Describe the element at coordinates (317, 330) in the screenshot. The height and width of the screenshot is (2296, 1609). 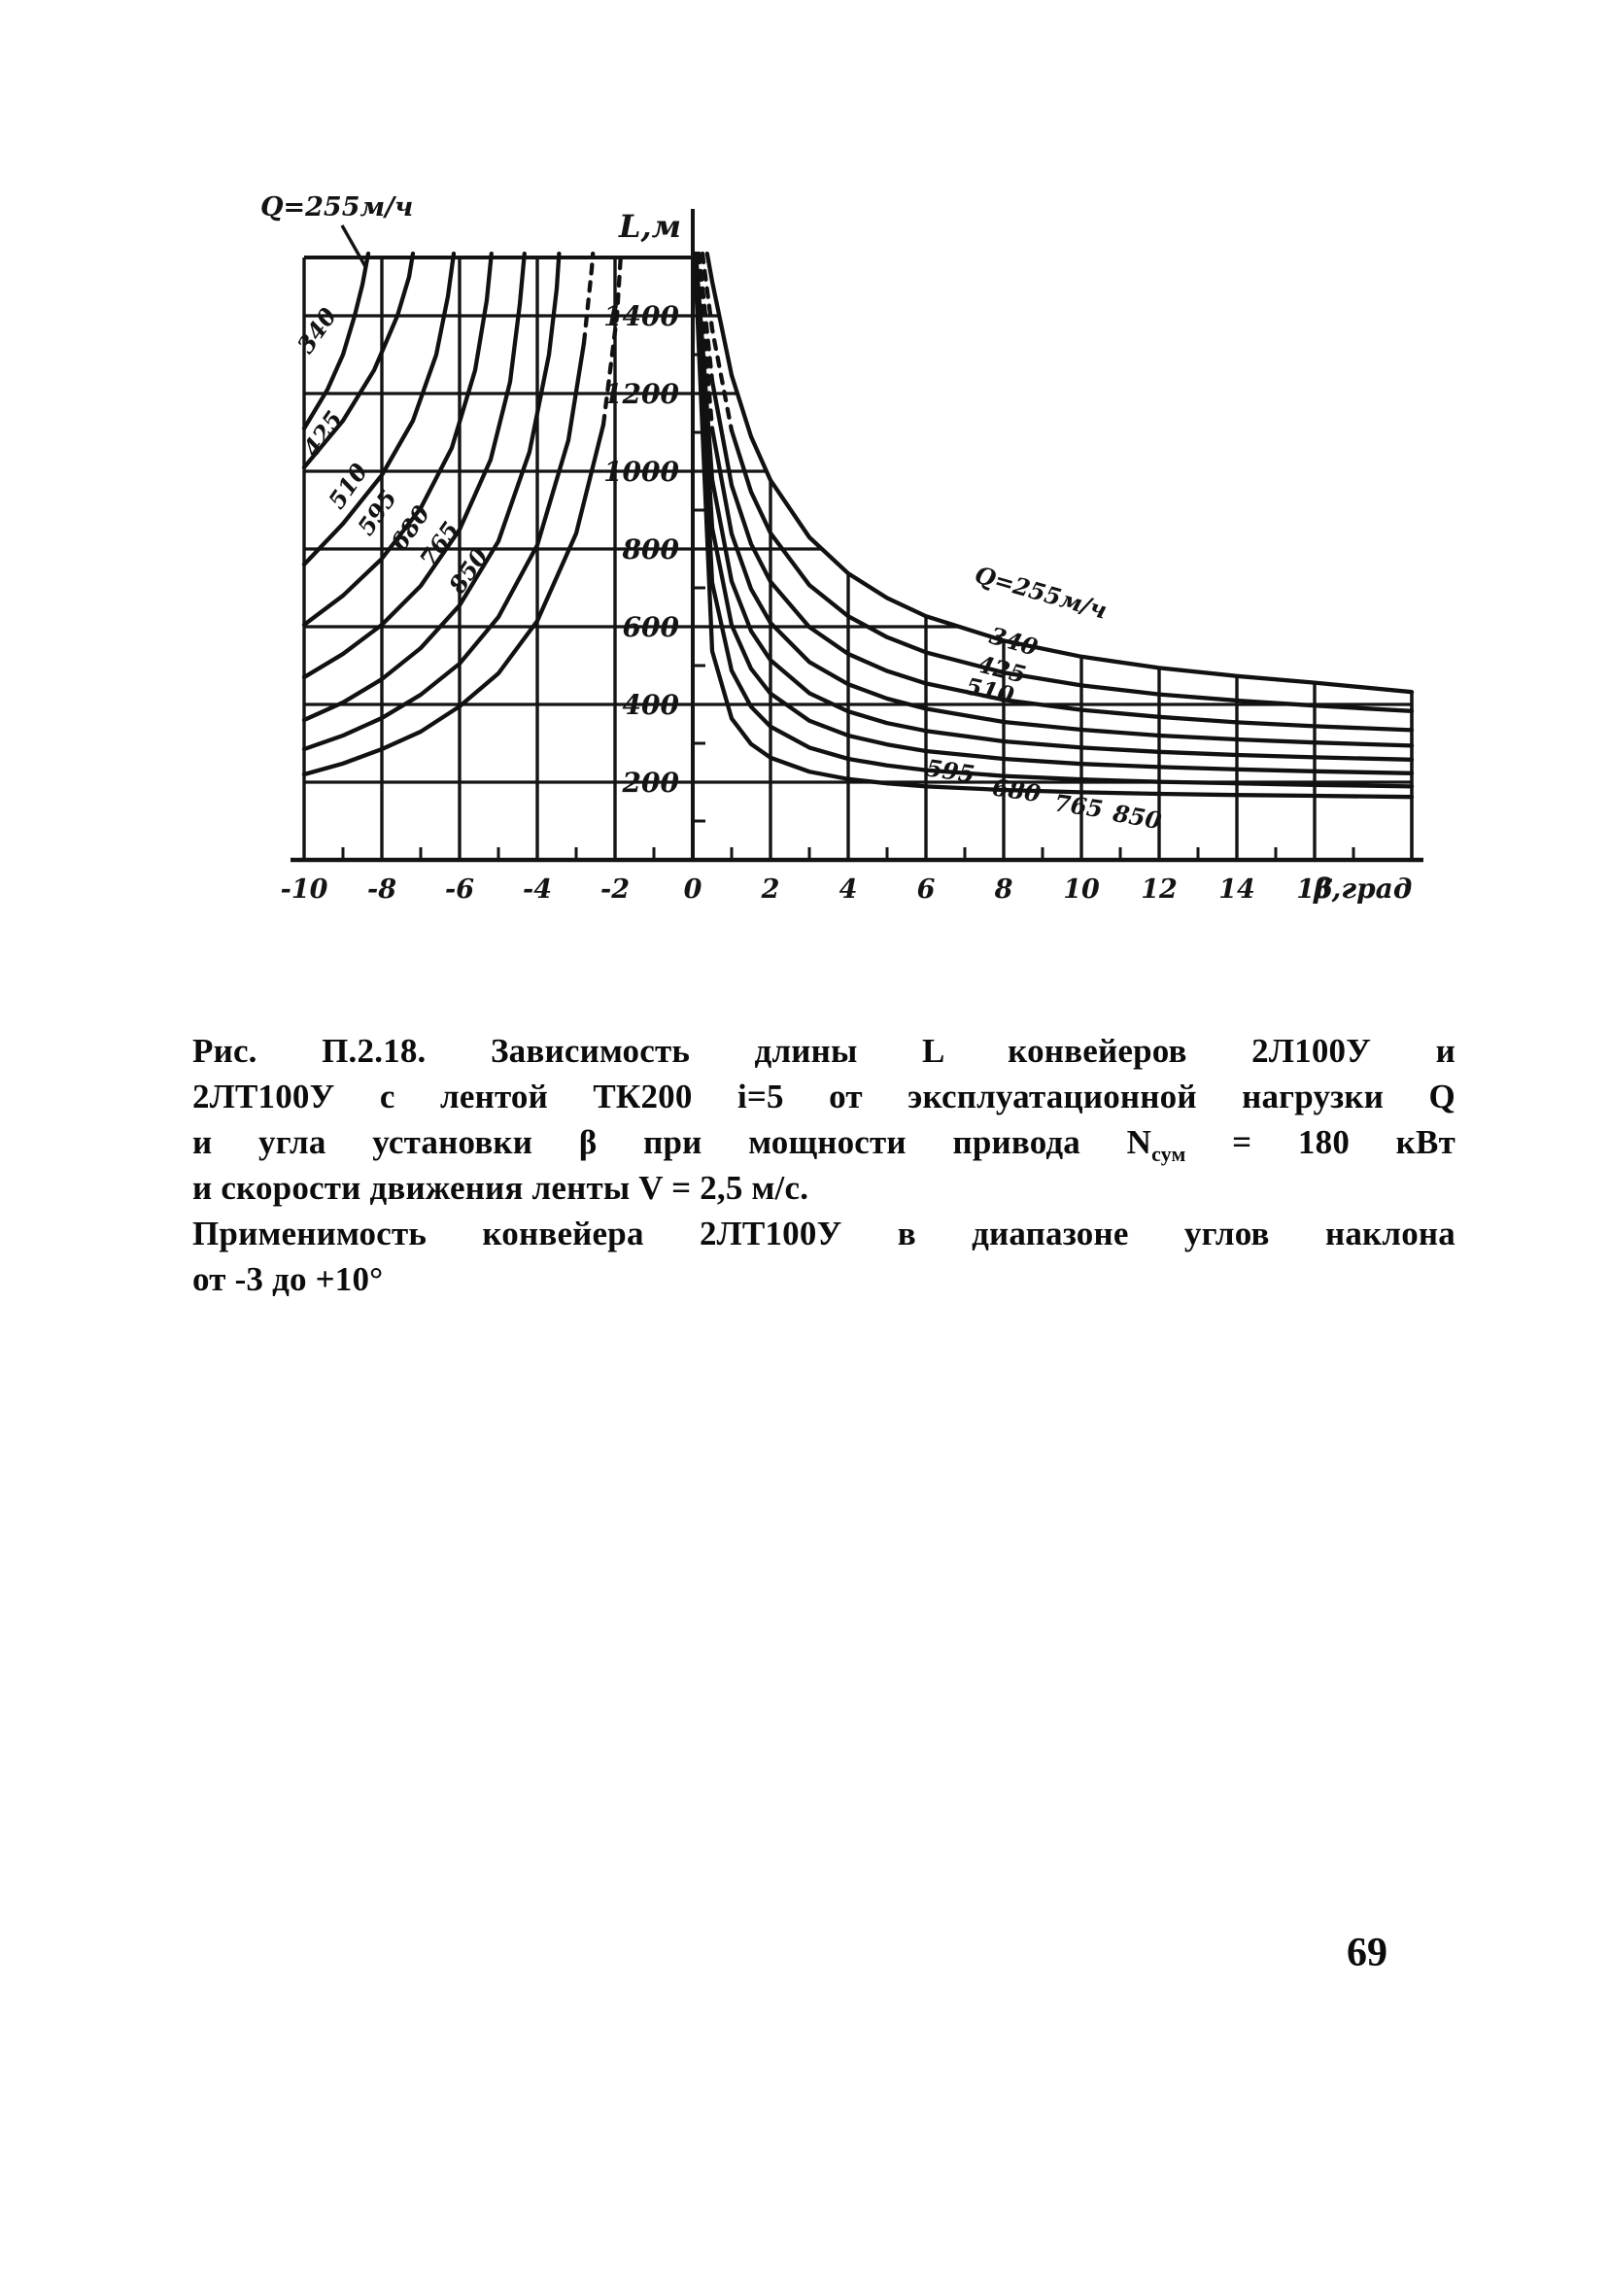
I see `svg-text: 340` at that location.